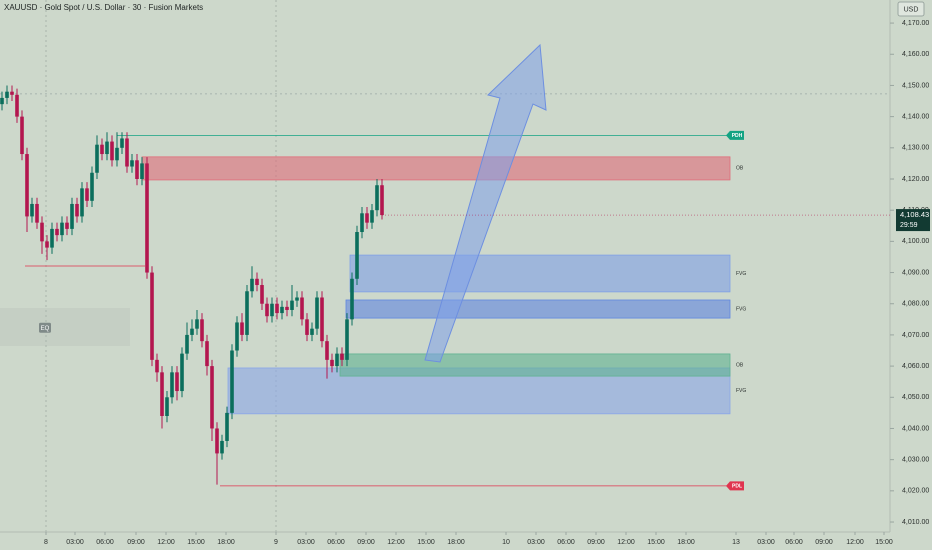 This screenshot has width=932, height=550. I want to click on y-tick-label: 4,050.00, so click(915, 397).